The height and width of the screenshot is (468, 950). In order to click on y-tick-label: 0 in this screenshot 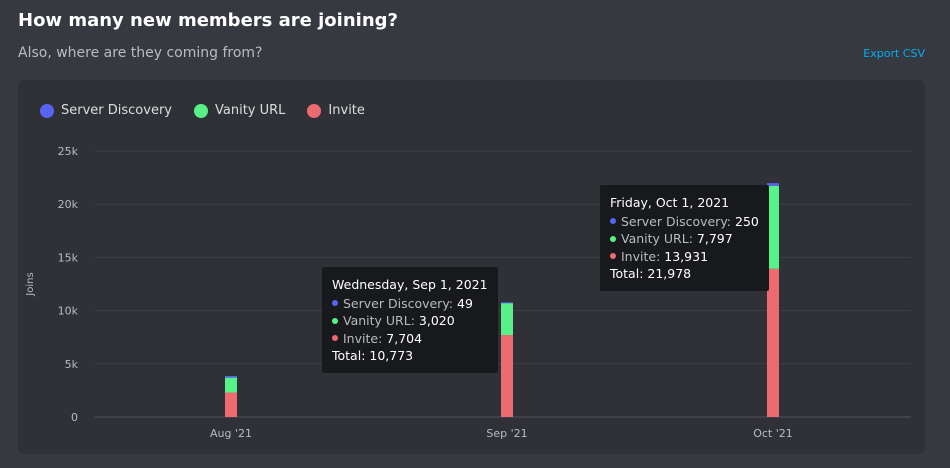, I will do `click(74, 417)`.